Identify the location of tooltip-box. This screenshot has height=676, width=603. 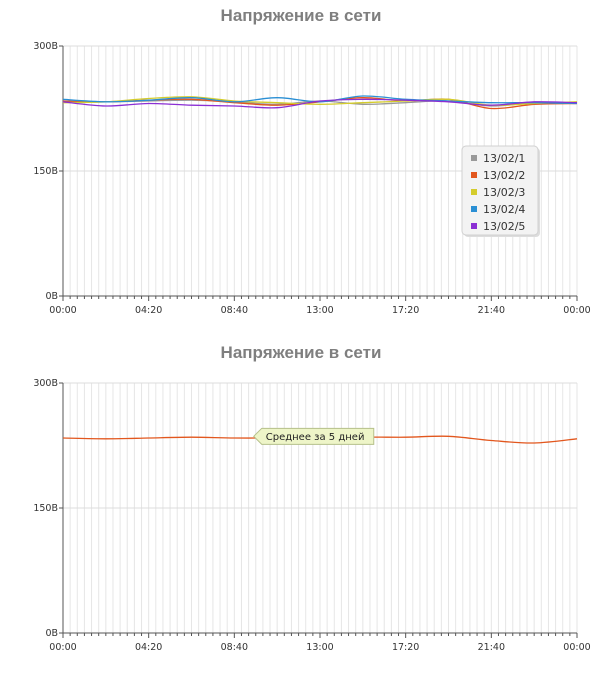
(314, 436).